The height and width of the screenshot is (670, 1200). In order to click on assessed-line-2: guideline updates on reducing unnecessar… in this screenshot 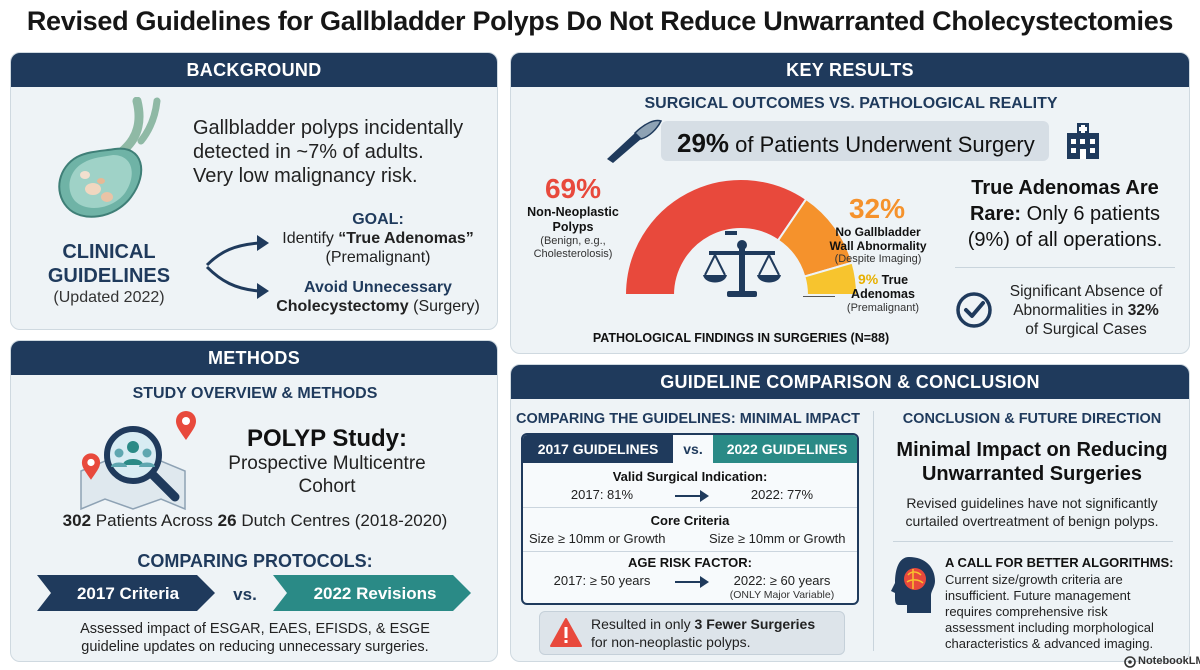, I will do `click(255, 647)`.